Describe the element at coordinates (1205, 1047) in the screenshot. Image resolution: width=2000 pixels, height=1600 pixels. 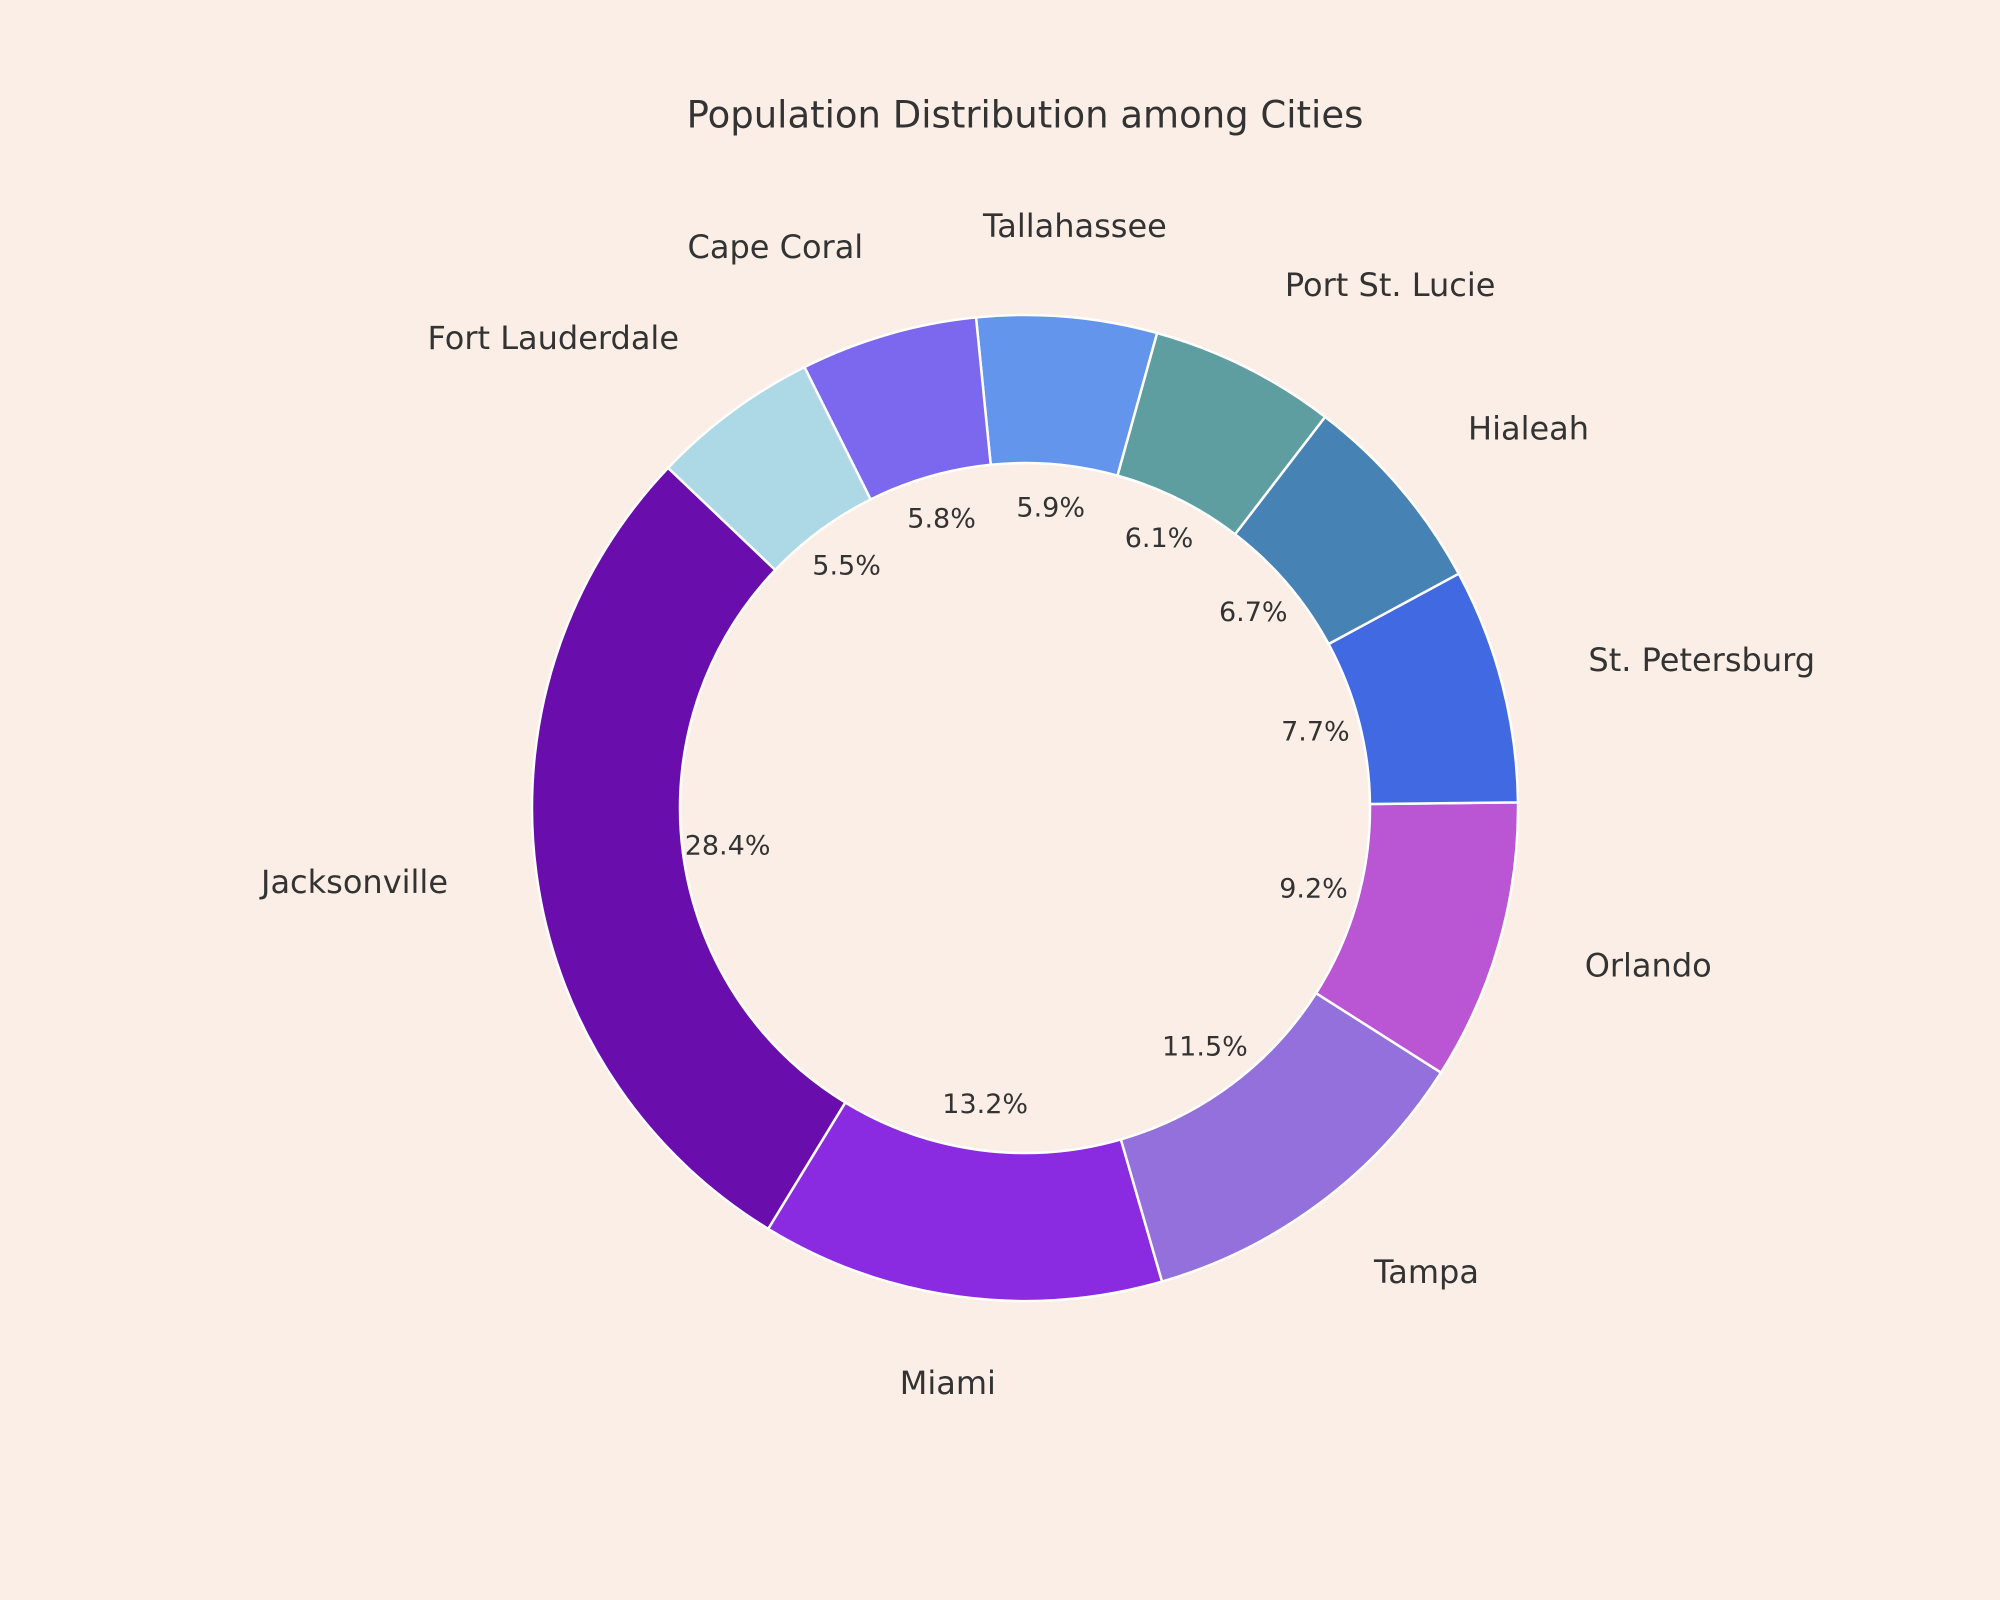
I see `slice-percent-tampa: 11.5%` at that location.